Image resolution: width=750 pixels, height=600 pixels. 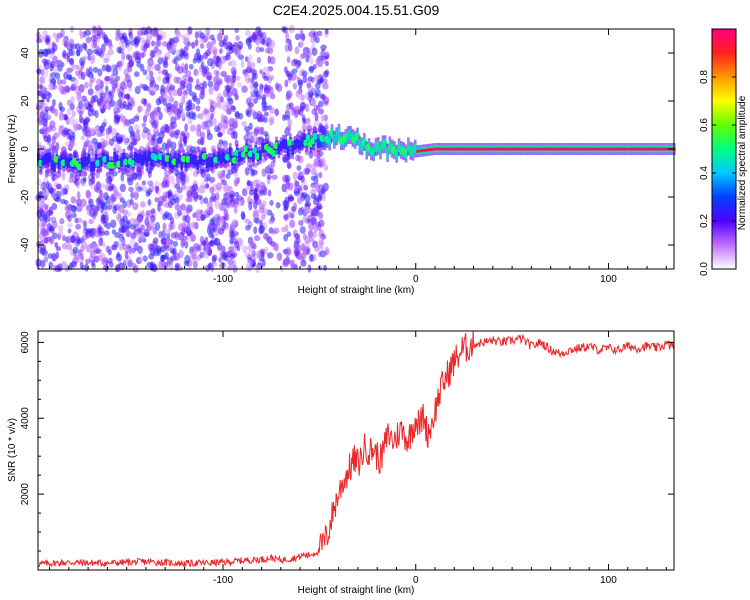 What do you see at coordinates (356, 290) in the screenshot?
I see `spectrogram-x-axis-title: Height of straight line (km)` at bounding box center [356, 290].